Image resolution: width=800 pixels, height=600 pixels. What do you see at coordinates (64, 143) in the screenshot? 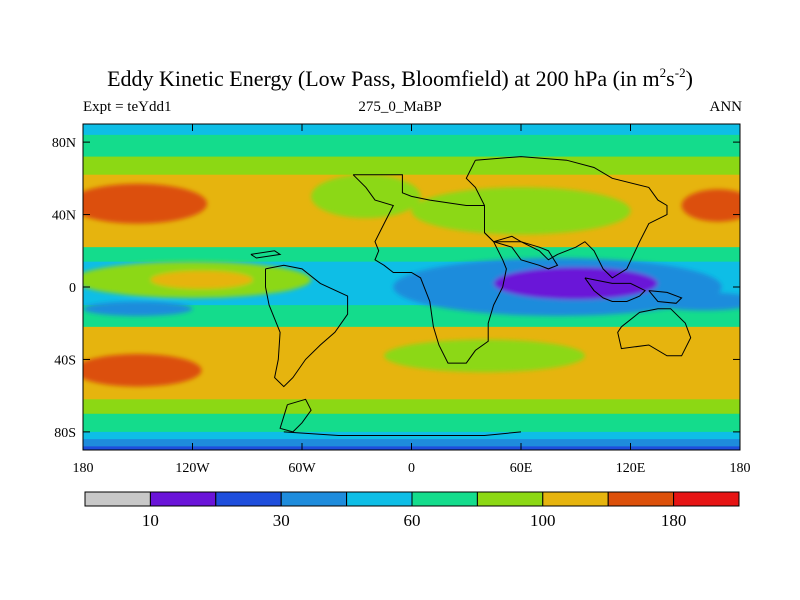
I see `y-tick-label-0: 80N` at bounding box center [64, 143].